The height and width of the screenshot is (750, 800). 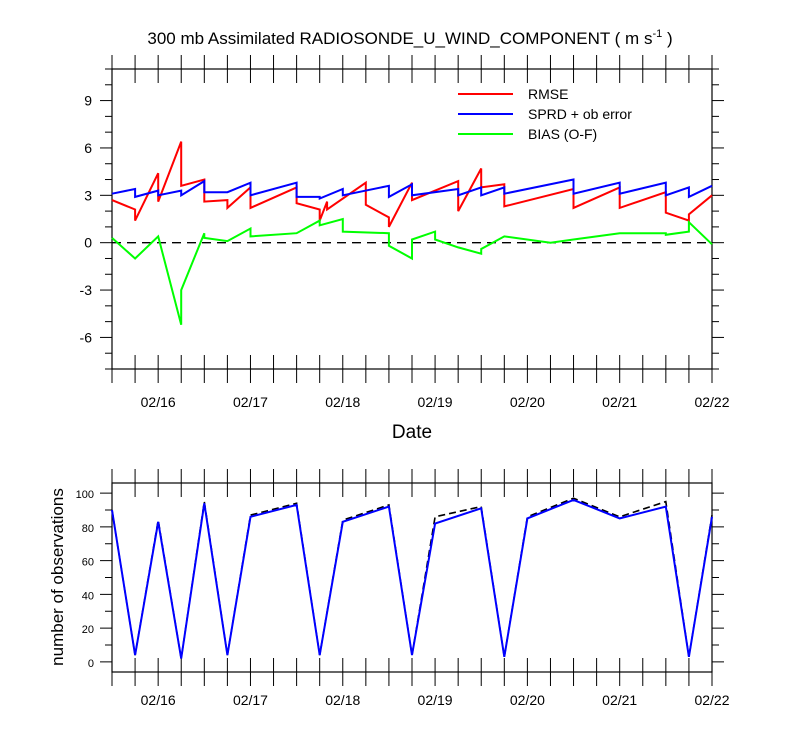 I want to click on top-x-tick-label: 02/20, so click(x=527, y=402).